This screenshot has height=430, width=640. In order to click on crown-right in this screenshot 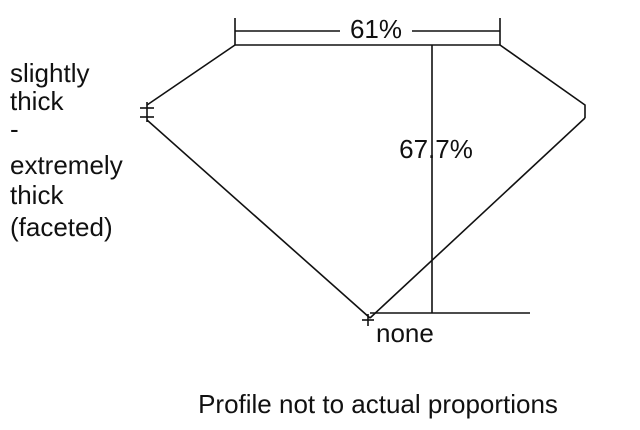, I will do `click(542, 81)`.